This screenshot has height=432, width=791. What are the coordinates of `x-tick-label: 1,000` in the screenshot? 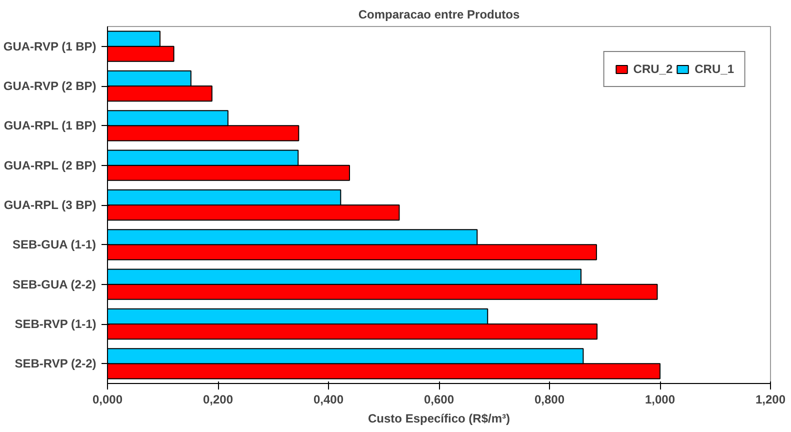 It's located at (660, 399).